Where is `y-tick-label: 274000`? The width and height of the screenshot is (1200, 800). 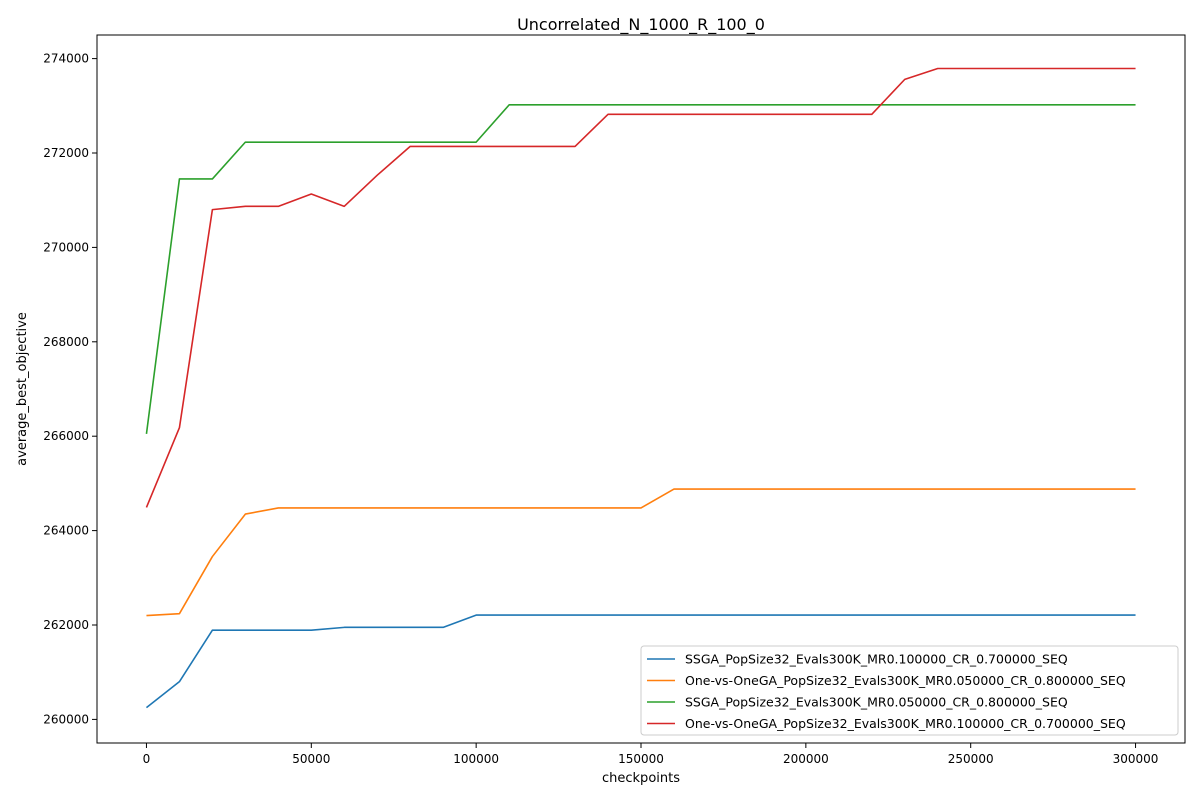 y-tick-label: 274000 is located at coordinates (66, 59).